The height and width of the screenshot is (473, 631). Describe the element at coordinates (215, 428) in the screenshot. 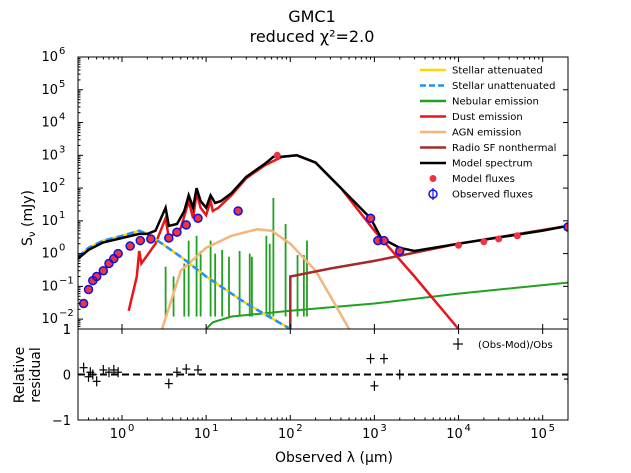

I see `x-tick-exp: 1` at that location.